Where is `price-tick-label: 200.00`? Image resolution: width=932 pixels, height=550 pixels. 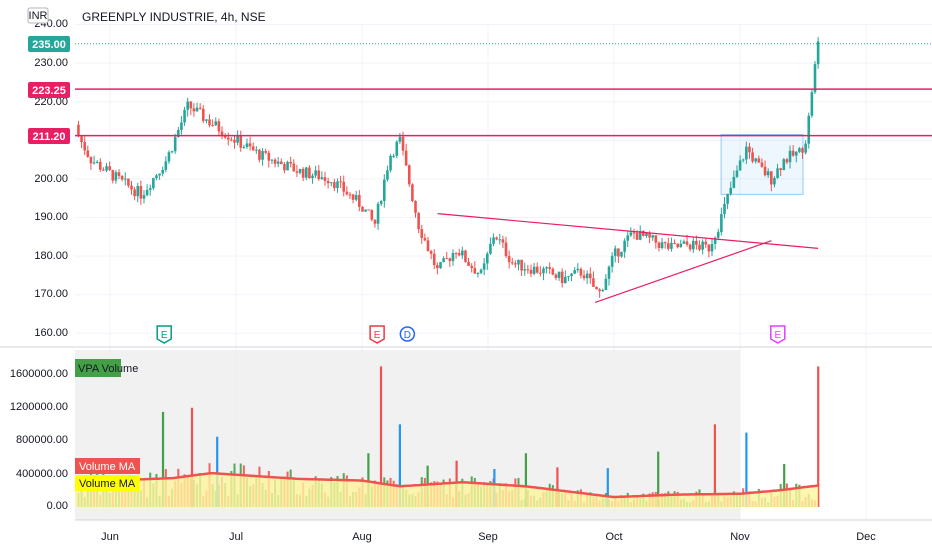
price-tick-label: 200.00 is located at coordinates (51, 179).